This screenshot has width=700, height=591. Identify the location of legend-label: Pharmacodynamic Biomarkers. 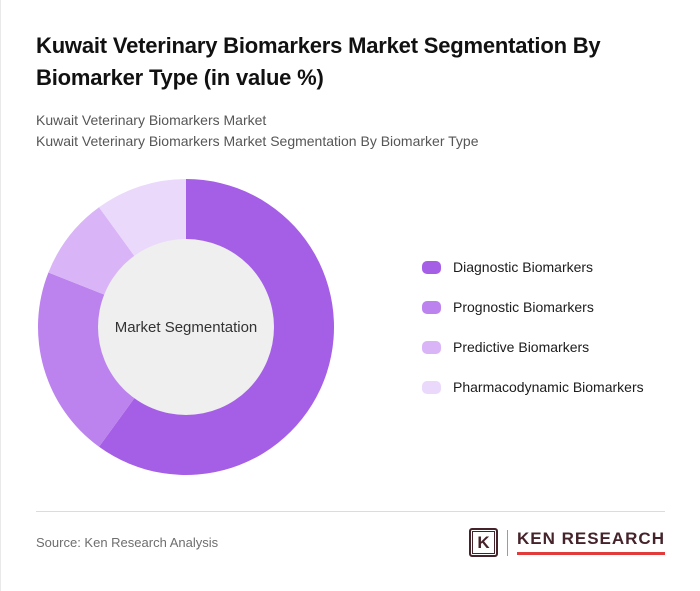
(548, 387).